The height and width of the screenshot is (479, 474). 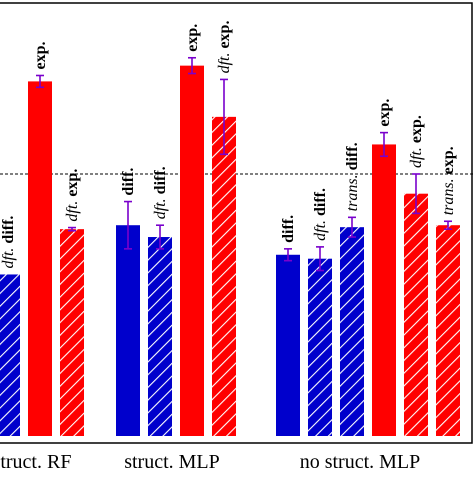 I want to click on bar-label-3-6: trans. exp., so click(x=448, y=180).